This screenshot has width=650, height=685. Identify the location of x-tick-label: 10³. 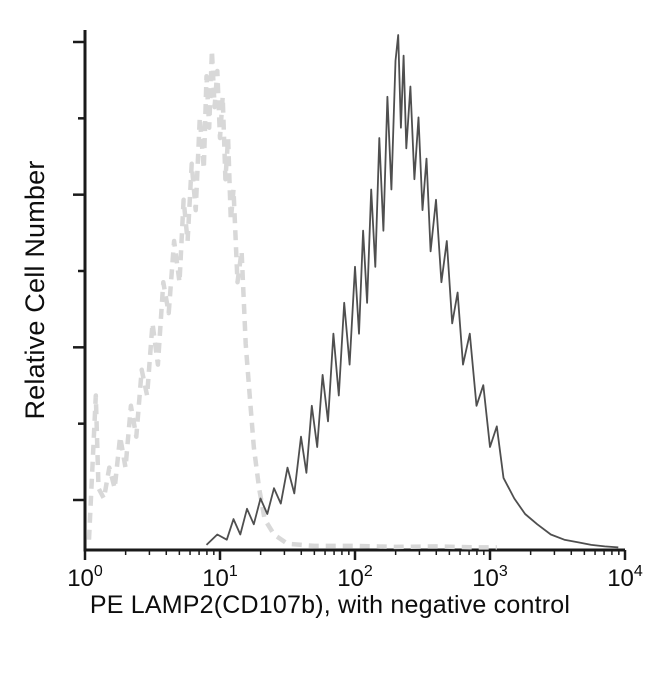
(490, 577).